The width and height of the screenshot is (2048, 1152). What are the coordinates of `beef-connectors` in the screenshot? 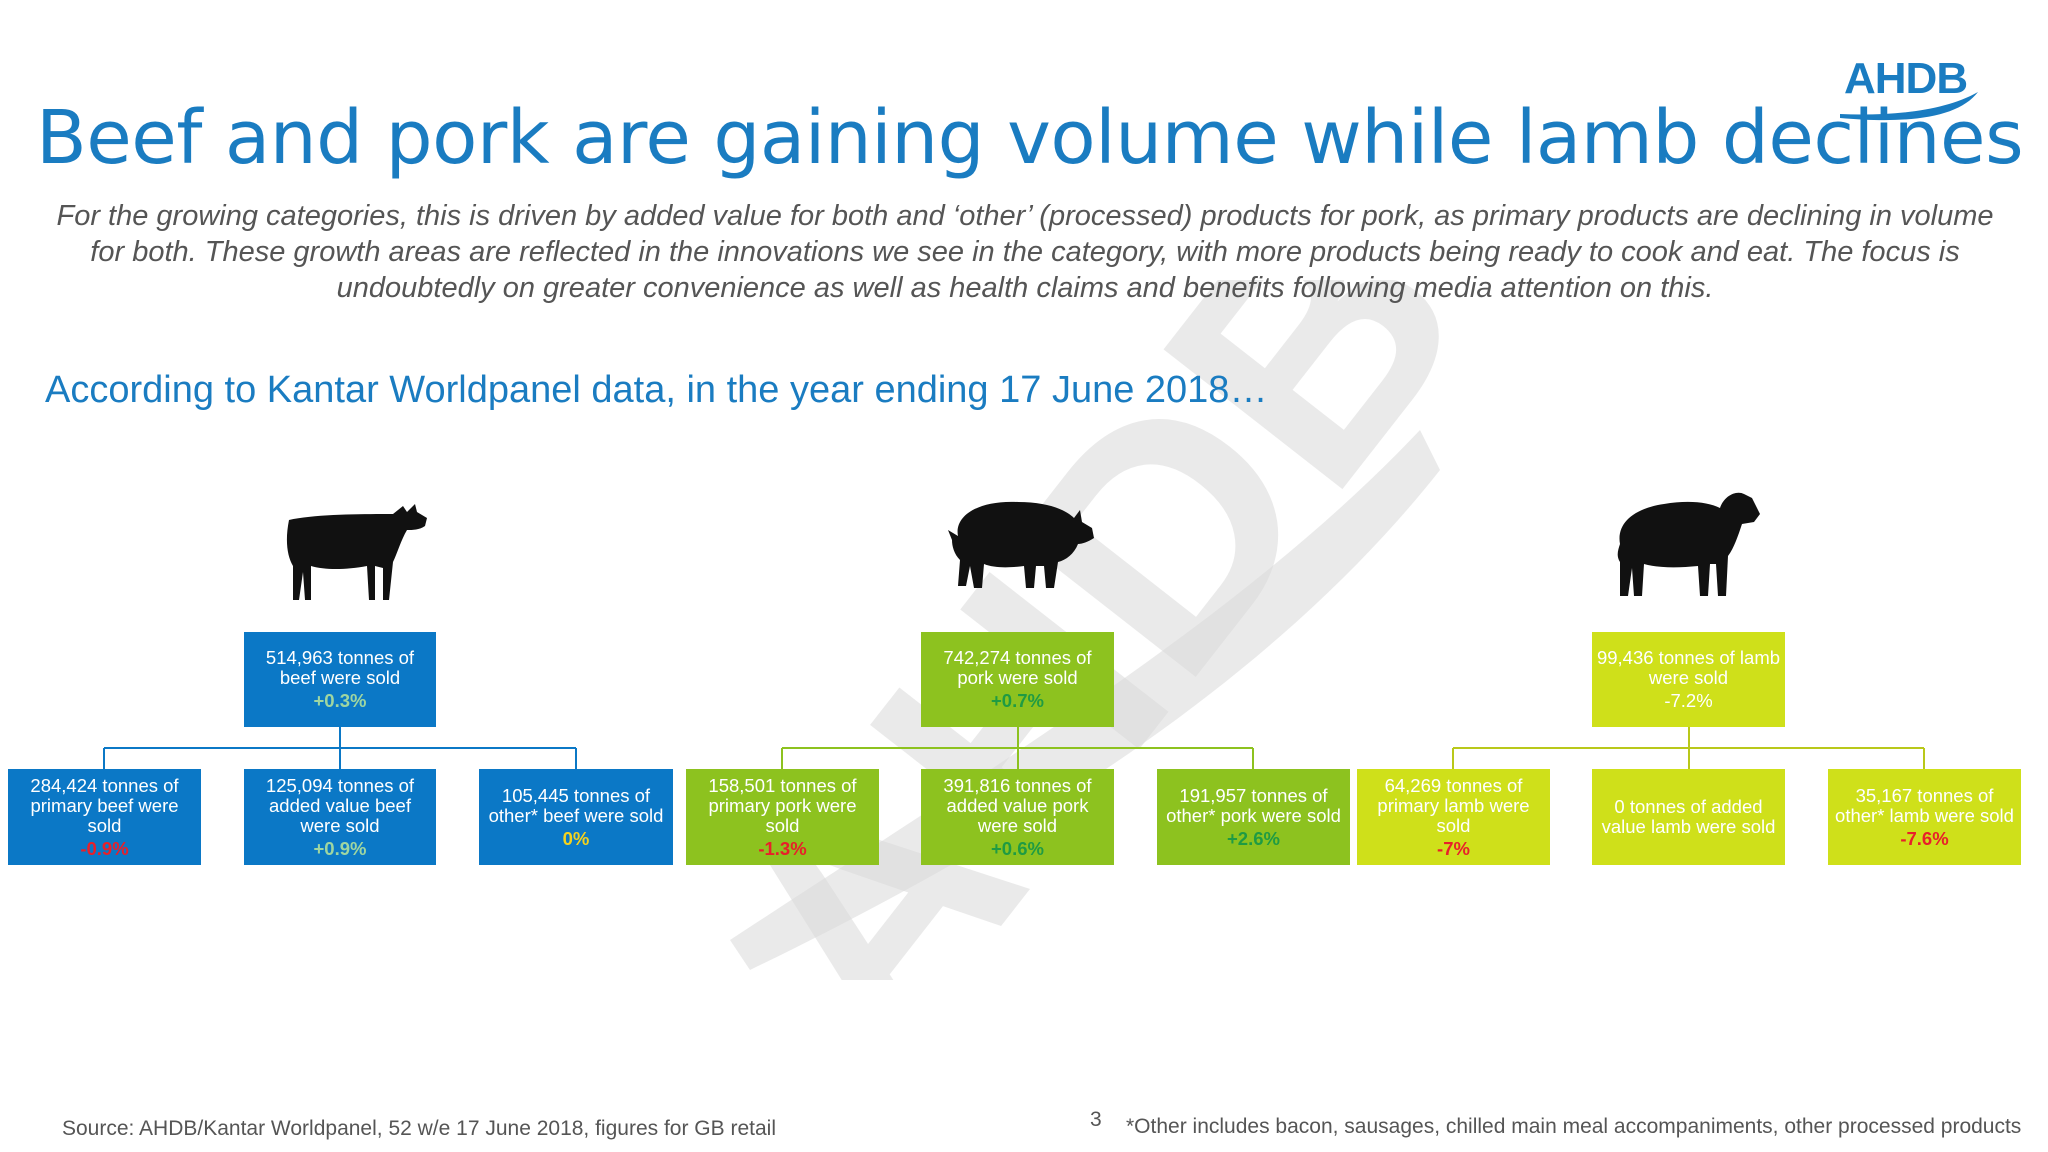 It's located at (340, 748).